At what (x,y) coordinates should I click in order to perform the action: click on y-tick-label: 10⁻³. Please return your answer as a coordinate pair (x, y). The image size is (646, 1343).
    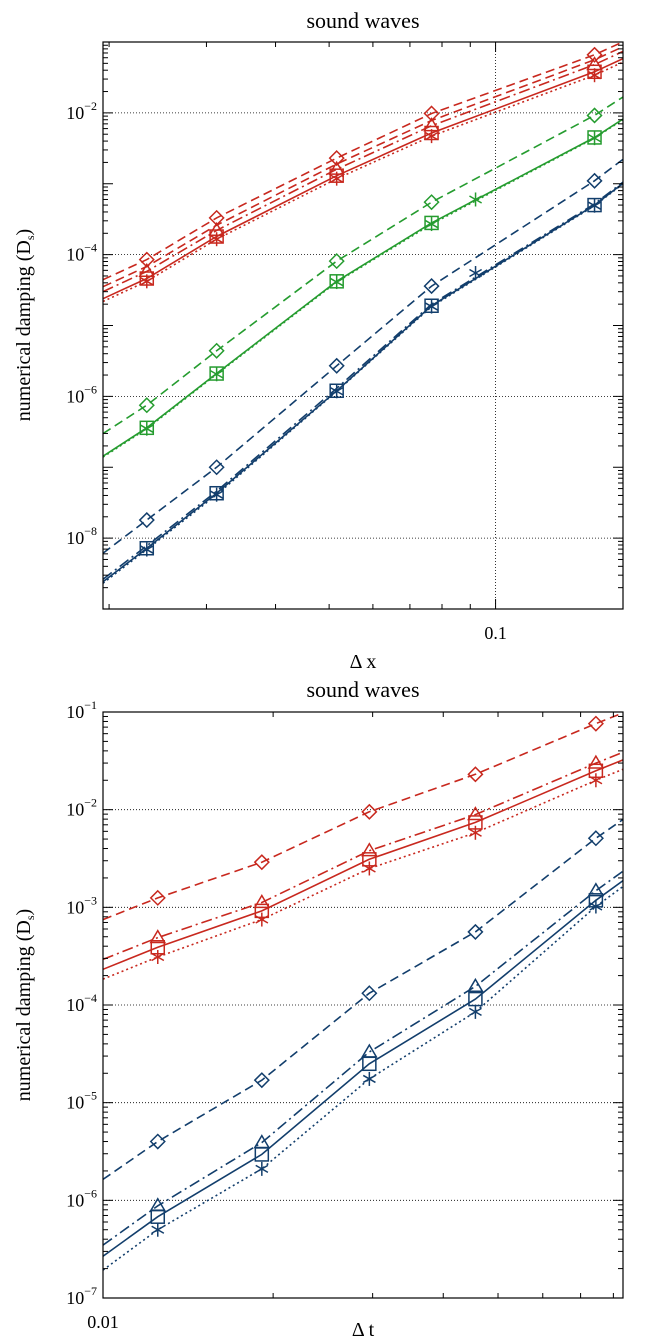
    Looking at the image, I should click on (81, 905).